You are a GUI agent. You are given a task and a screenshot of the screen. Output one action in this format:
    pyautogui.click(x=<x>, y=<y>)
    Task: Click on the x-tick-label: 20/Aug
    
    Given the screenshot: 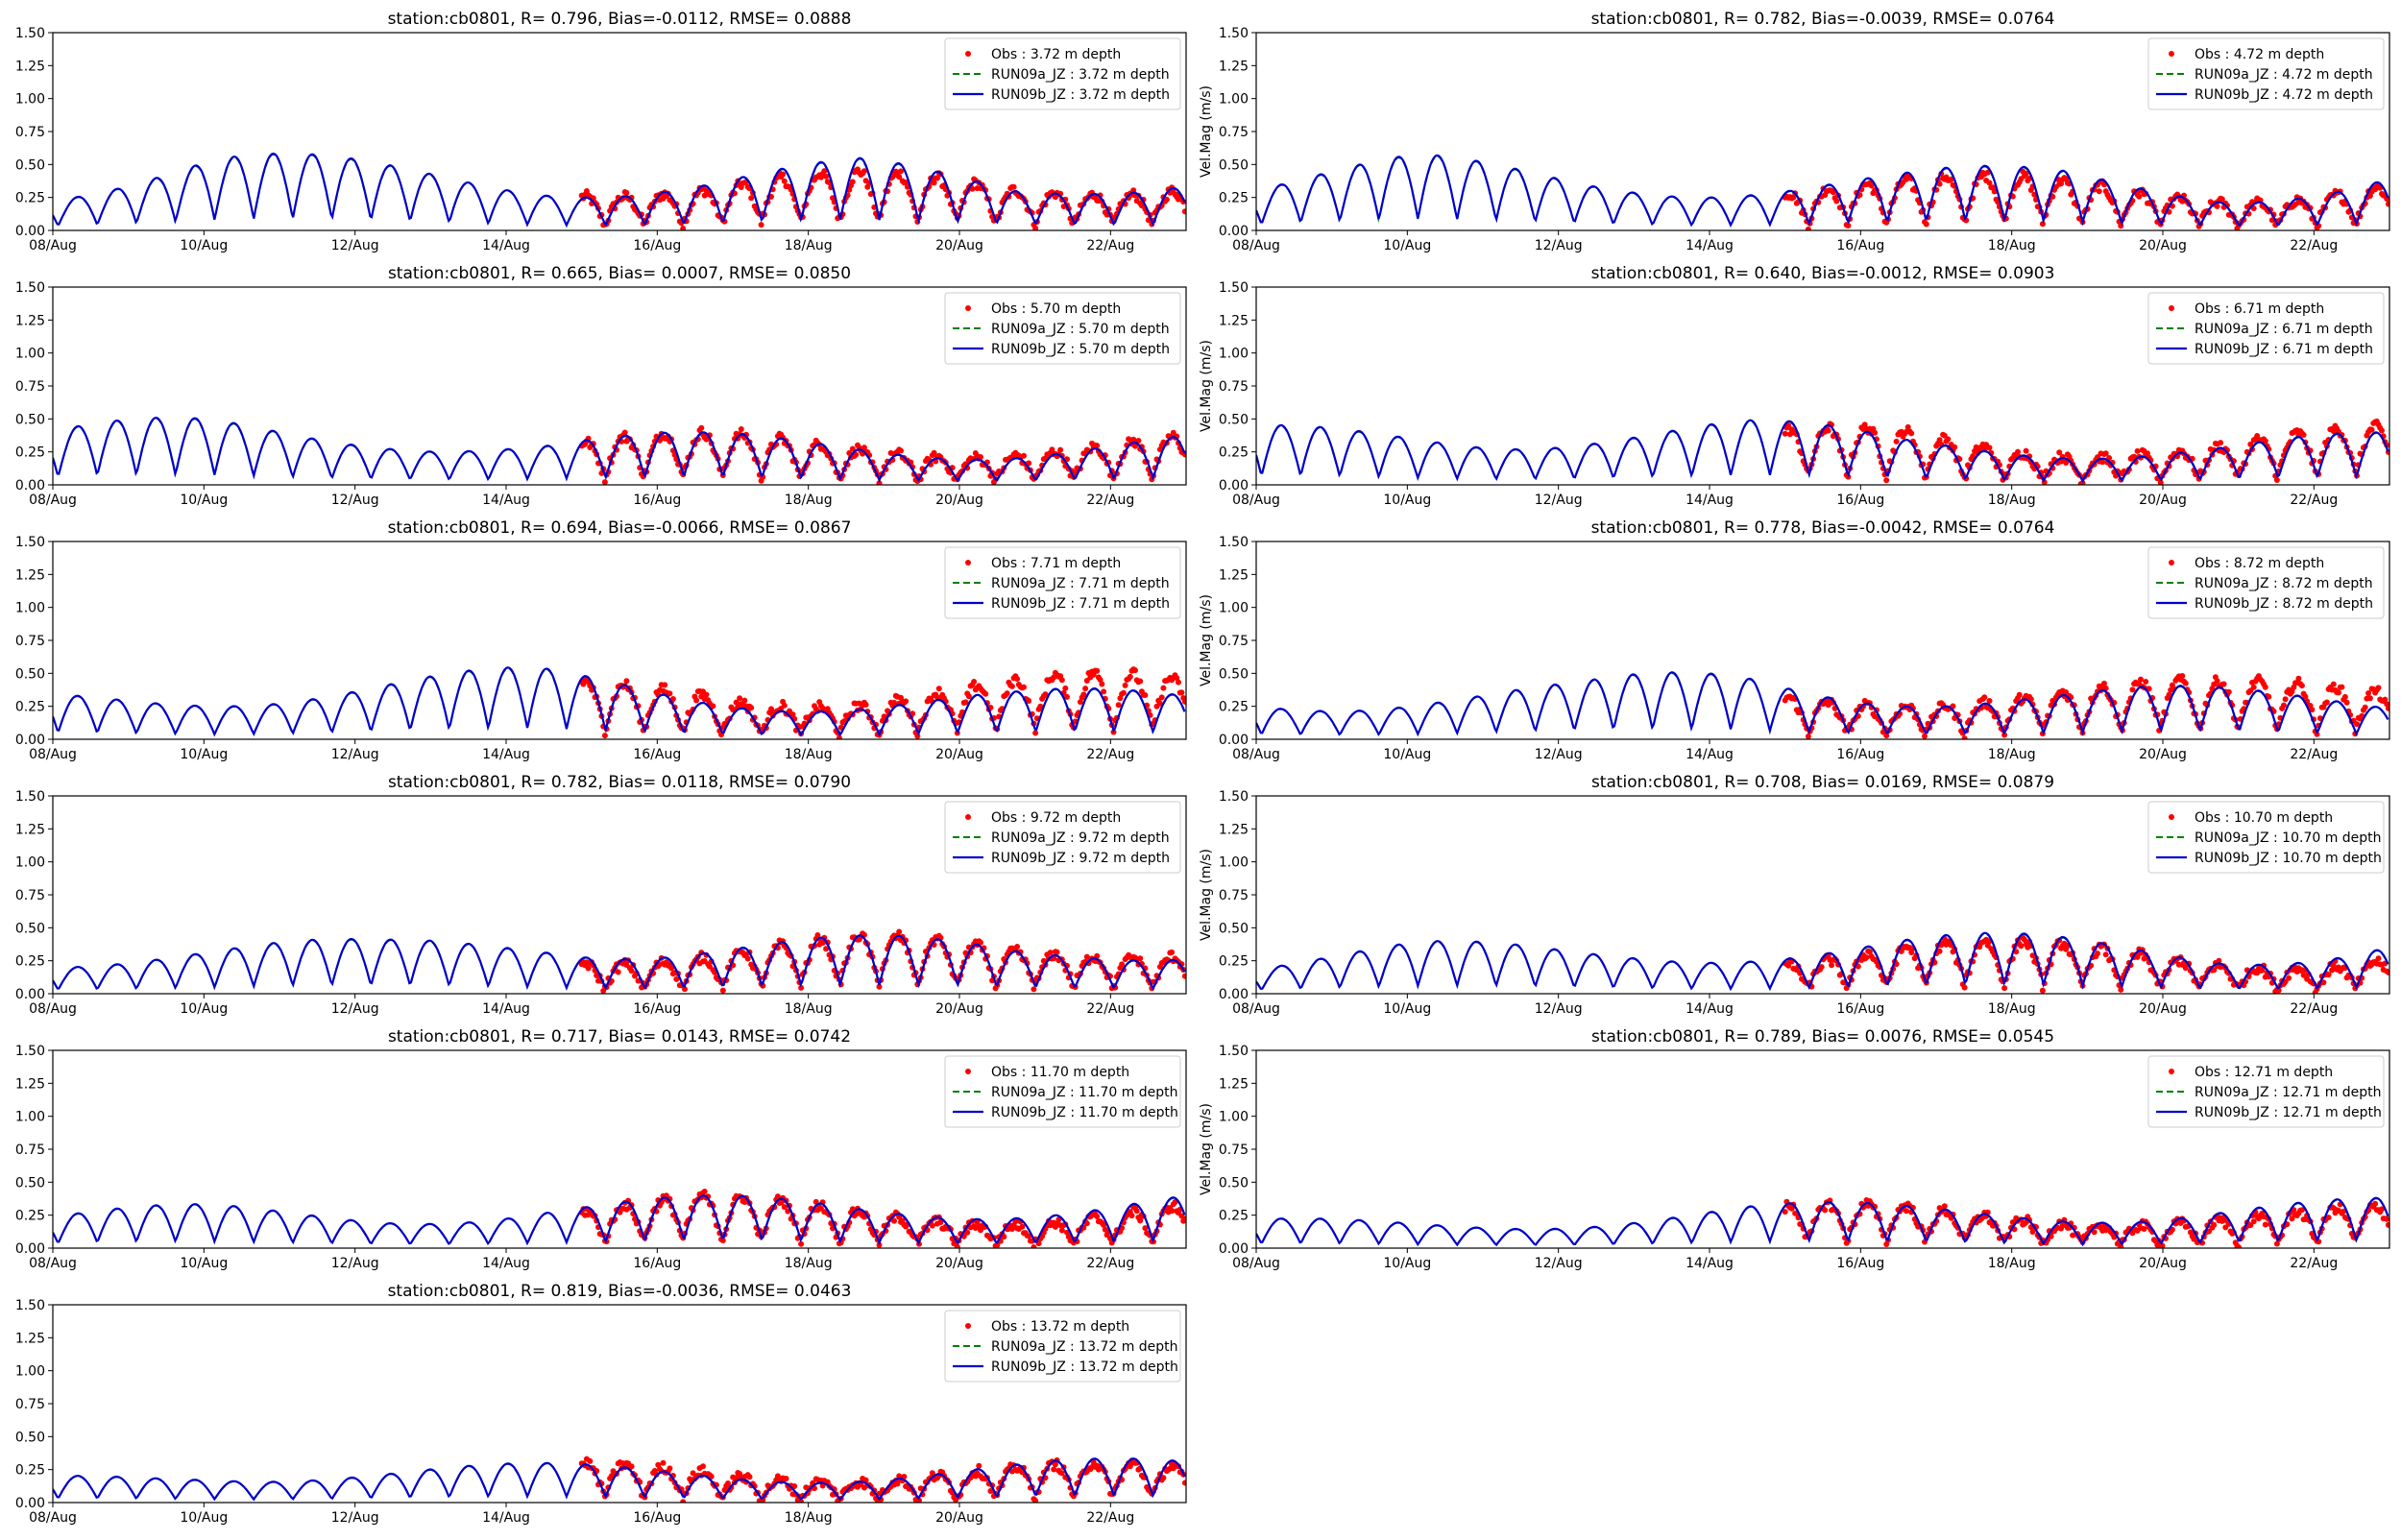 What is the action you would take?
    pyautogui.click(x=2163, y=754)
    